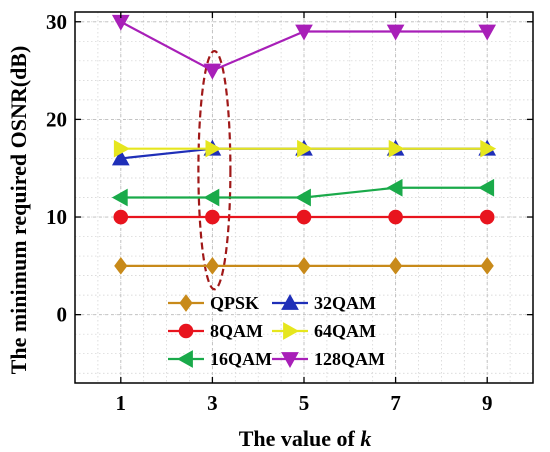 Image resolution: width=550 pixels, height=452 pixels. Describe the element at coordinates (349, 359) in the screenshot. I see `legend-label-128qam: 128QAM` at that location.